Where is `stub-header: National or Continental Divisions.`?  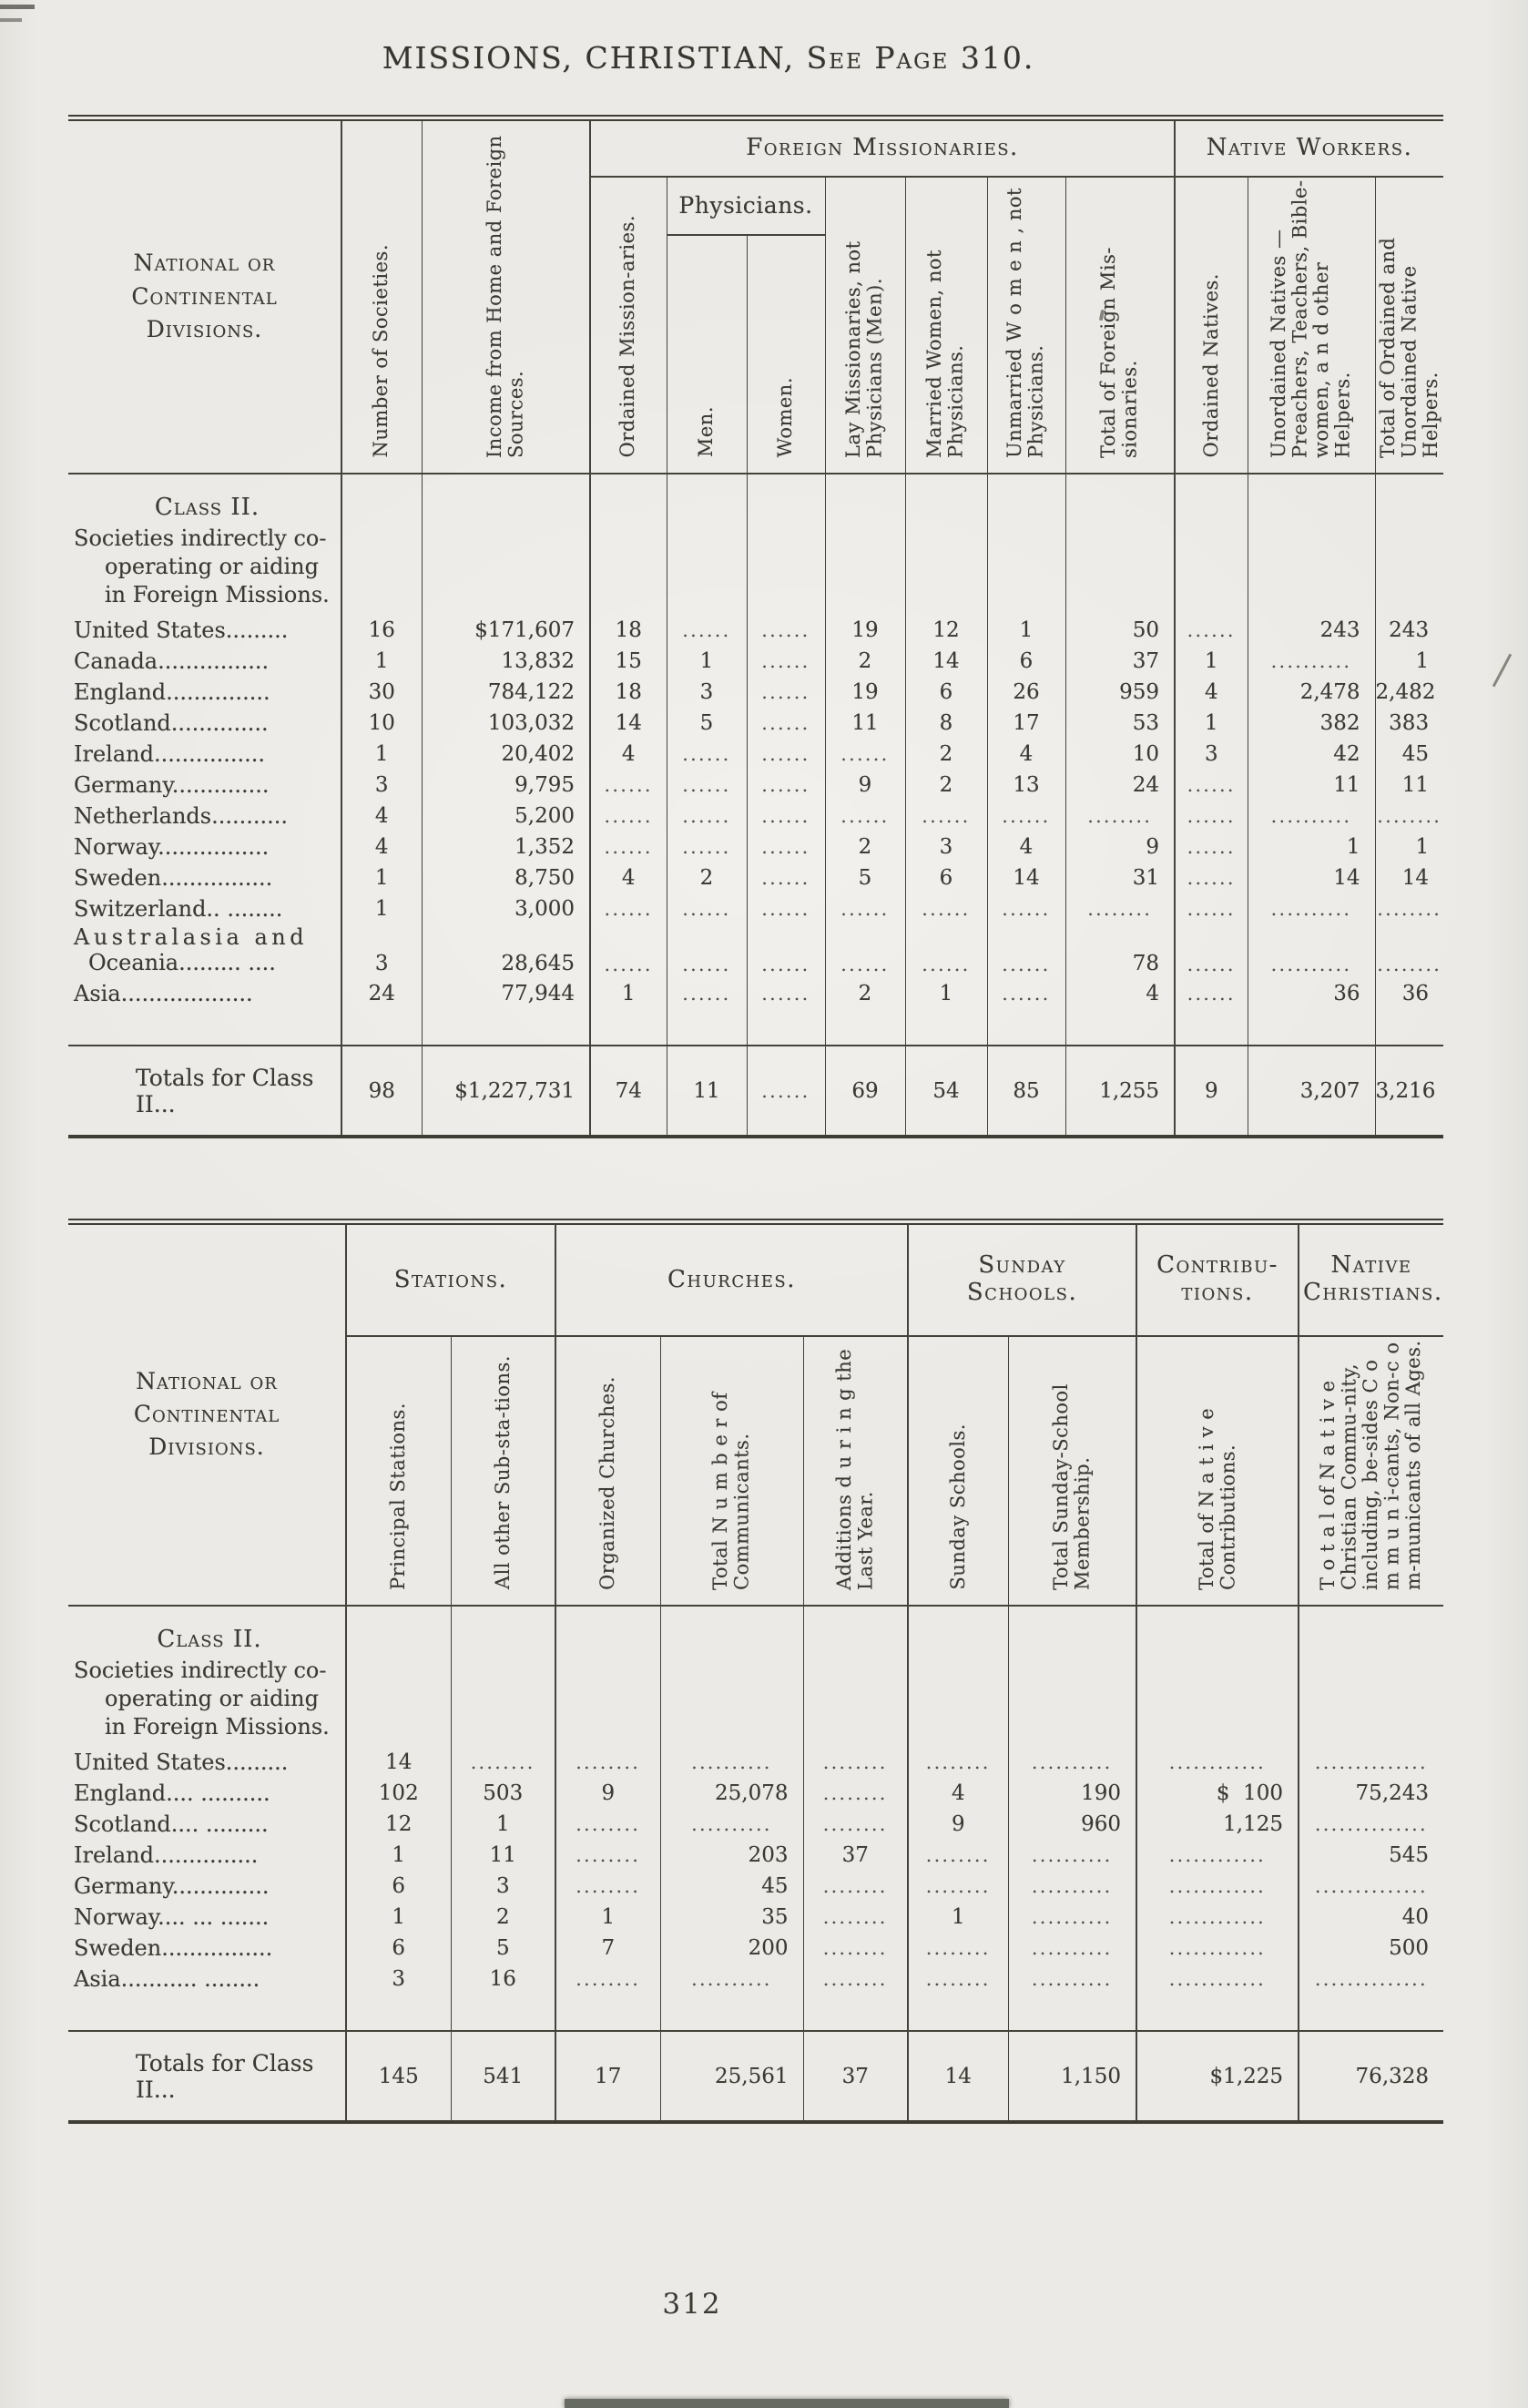 stub-header: National or Continental Divisions. is located at coordinates (204, 296).